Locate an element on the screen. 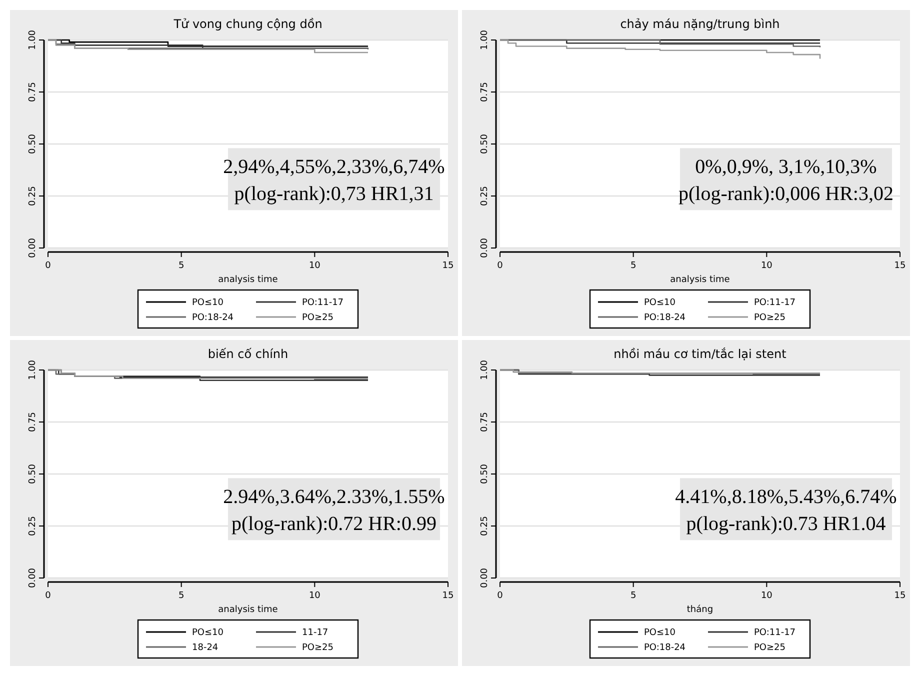  annotation: p(log-rank):0.72 HR:0.99 is located at coordinates (334, 524).